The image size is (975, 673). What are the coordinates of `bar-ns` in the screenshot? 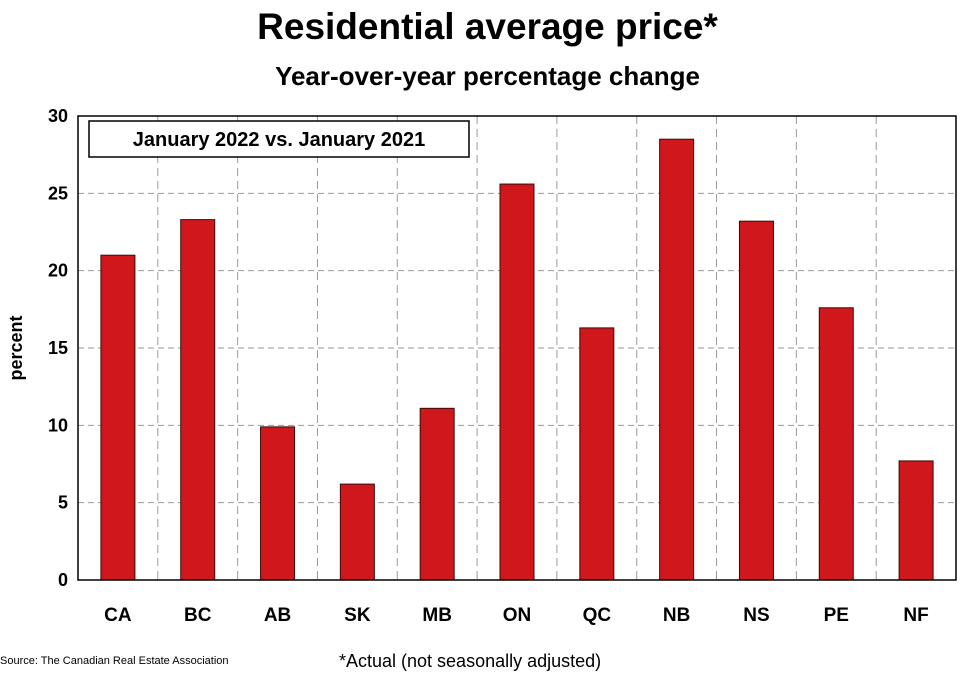 It's located at (756, 400).